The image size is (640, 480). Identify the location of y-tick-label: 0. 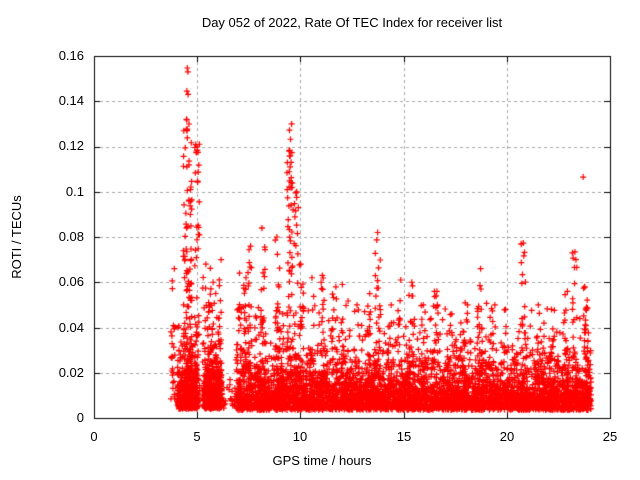
(80, 417).